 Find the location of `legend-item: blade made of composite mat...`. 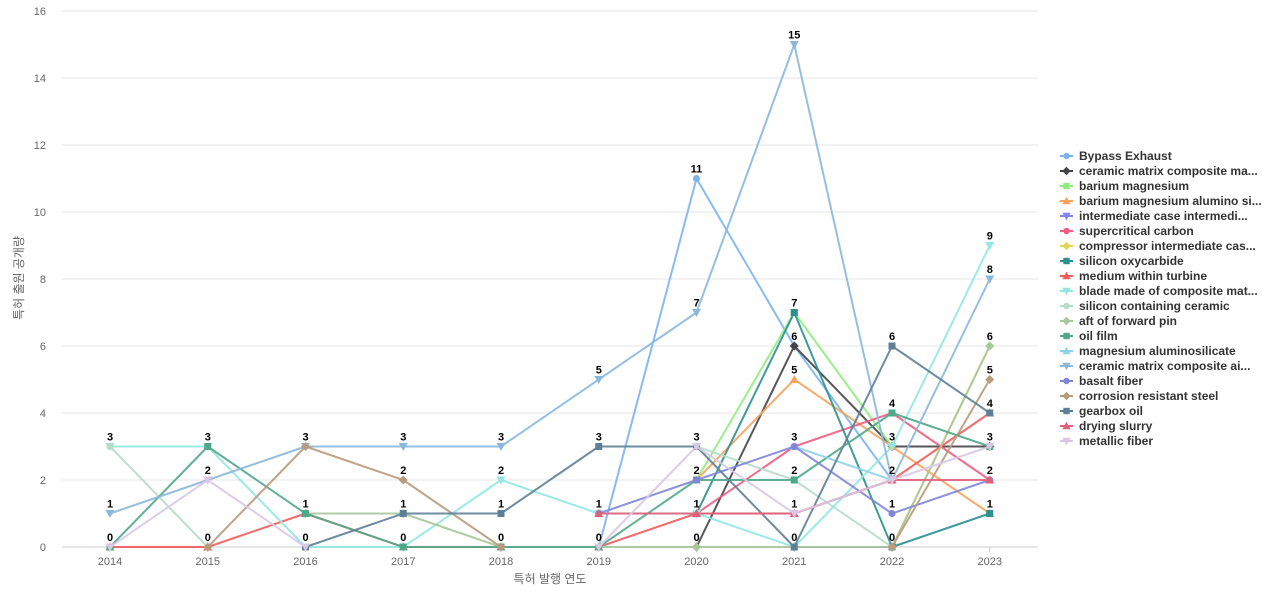

legend-item: blade made of composite mat... is located at coordinates (1159, 291).